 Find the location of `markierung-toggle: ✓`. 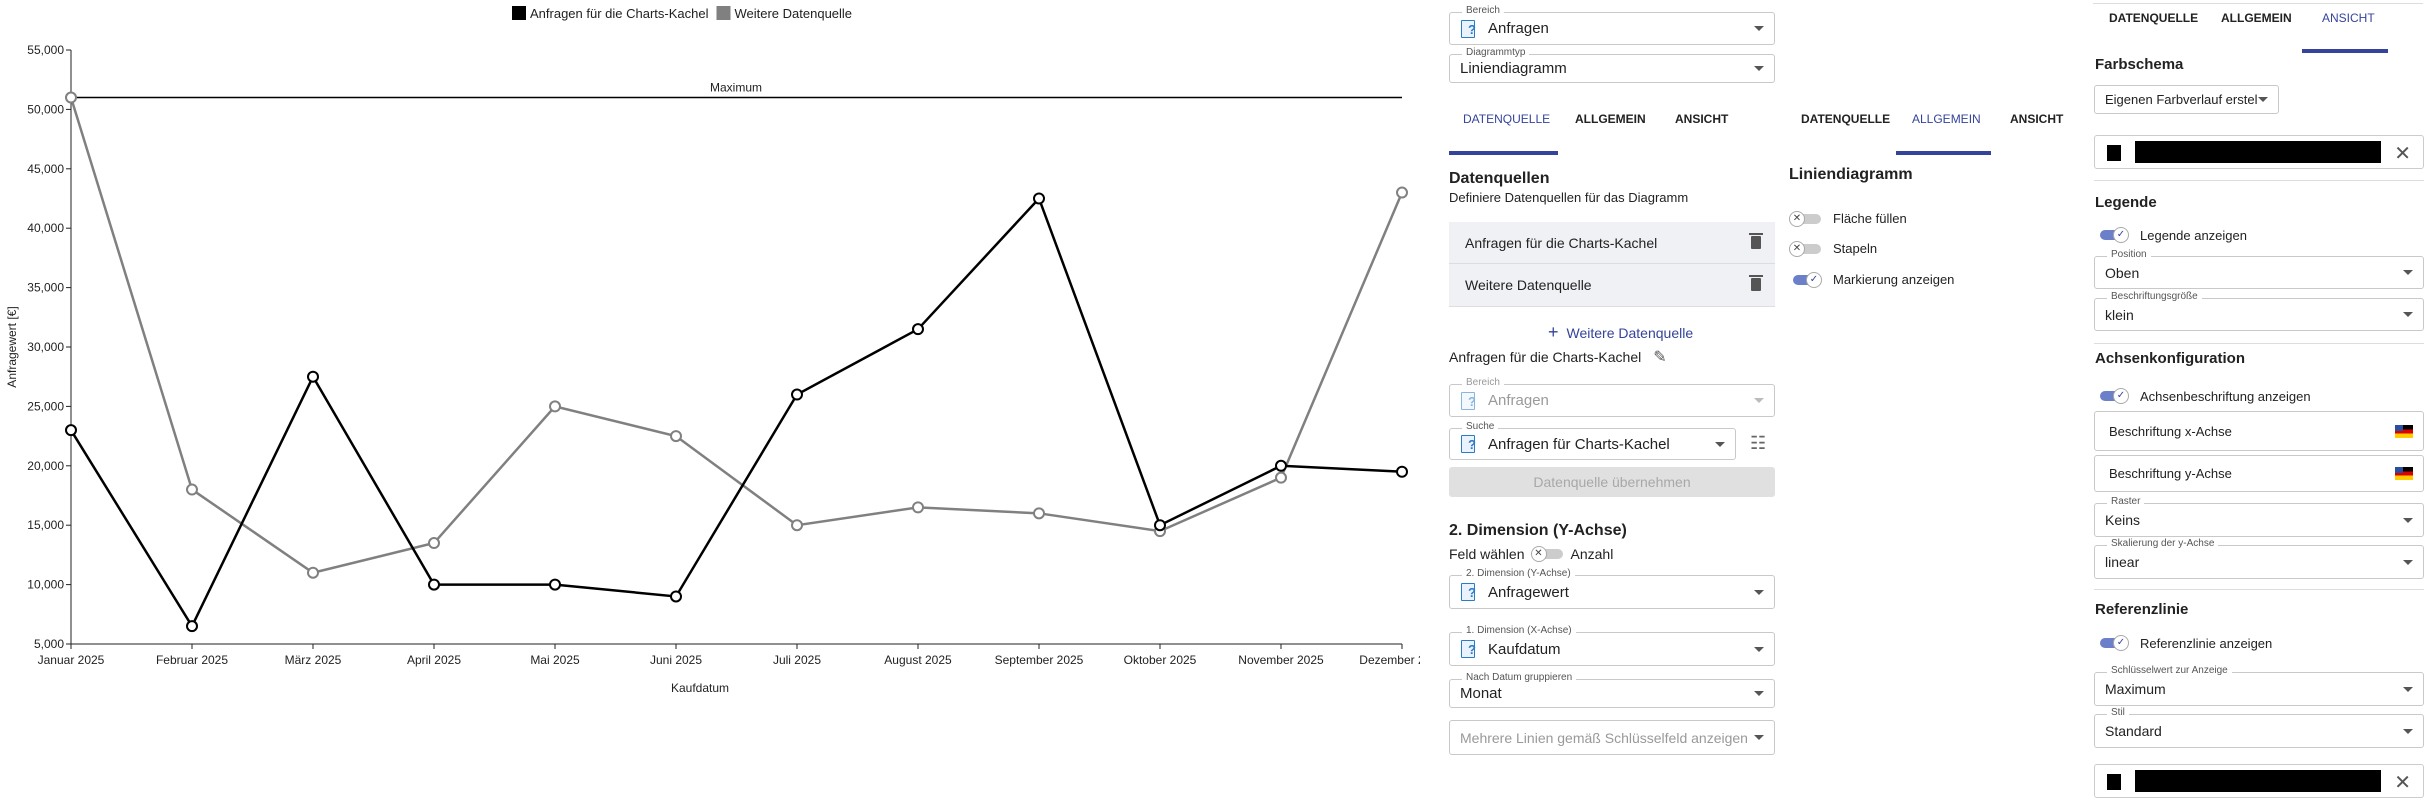

markierung-toggle: ✓ is located at coordinates (1806, 280).